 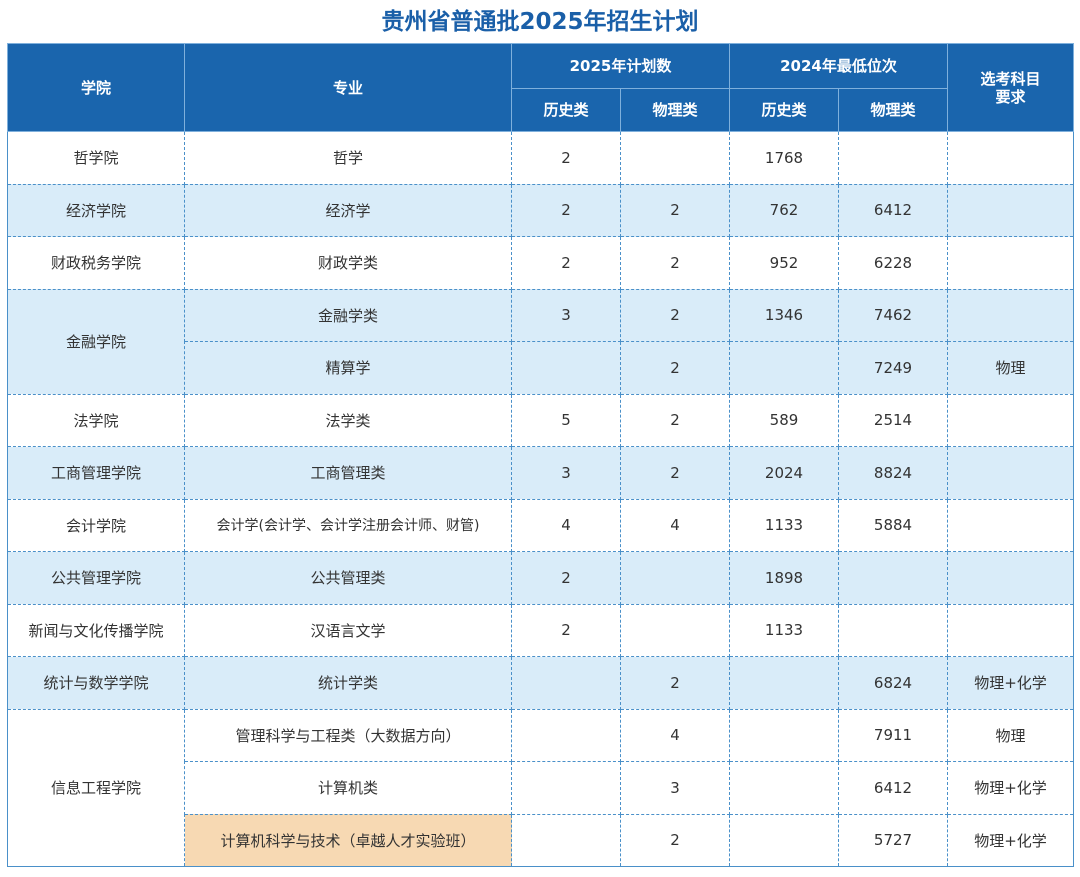 I want to click on major-cell: 工商管理类, so click(x=348, y=473).